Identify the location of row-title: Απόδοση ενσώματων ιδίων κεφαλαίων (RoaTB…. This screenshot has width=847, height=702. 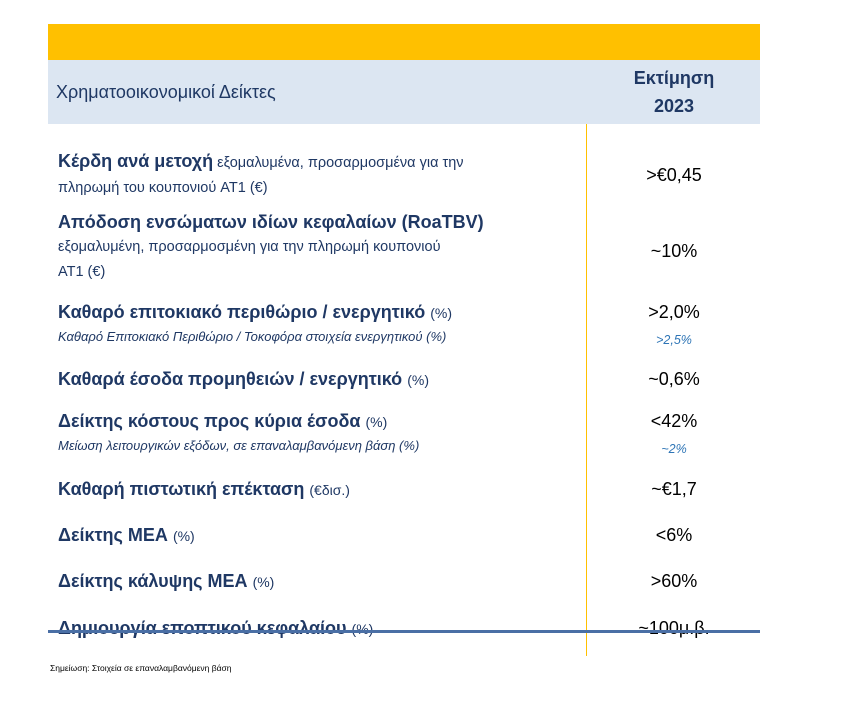
(271, 222).